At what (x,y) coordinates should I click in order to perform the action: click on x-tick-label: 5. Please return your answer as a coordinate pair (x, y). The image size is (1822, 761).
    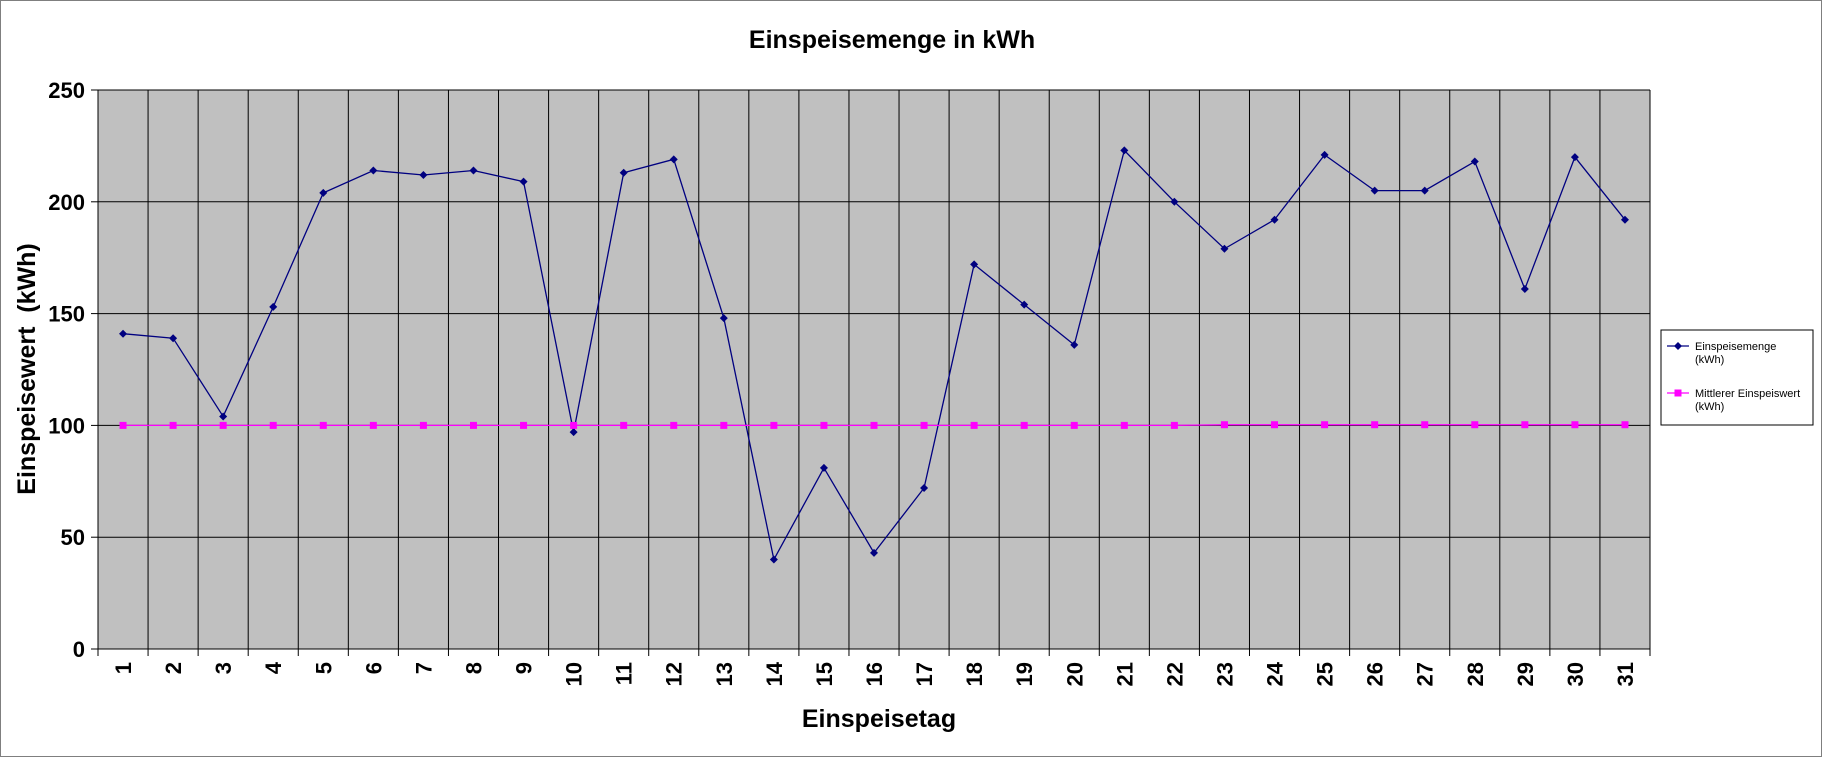
    Looking at the image, I should click on (323, 668).